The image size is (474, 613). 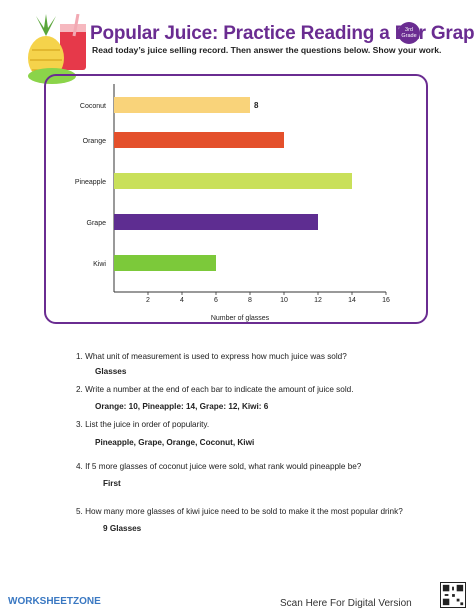 I want to click on bar-grape, so click(x=216, y=222).